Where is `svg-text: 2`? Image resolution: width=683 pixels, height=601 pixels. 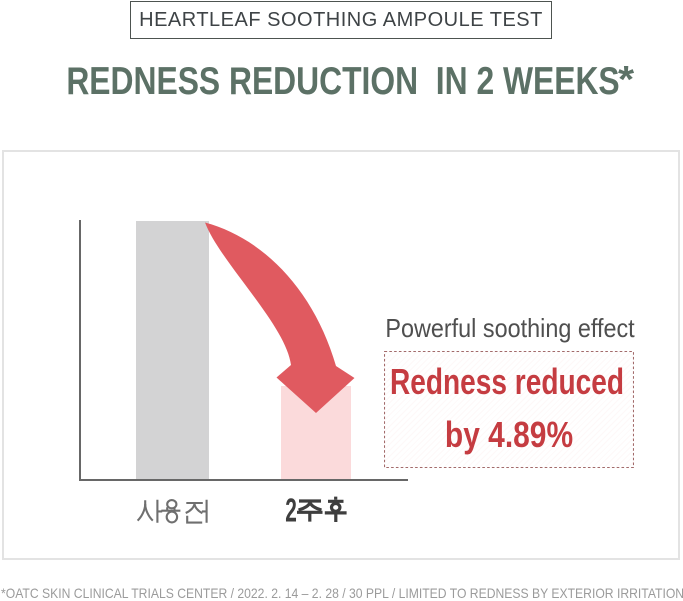 svg-text: 2 is located at coordinates (291, 510).